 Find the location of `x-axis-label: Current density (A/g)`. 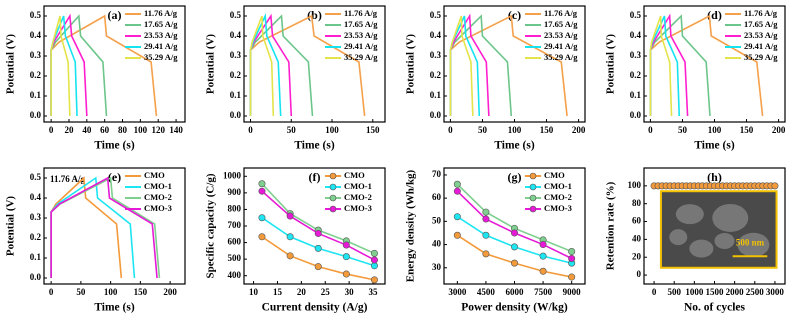

x-axis-label: Current density (A/g) is located at coordinates (315, 308).